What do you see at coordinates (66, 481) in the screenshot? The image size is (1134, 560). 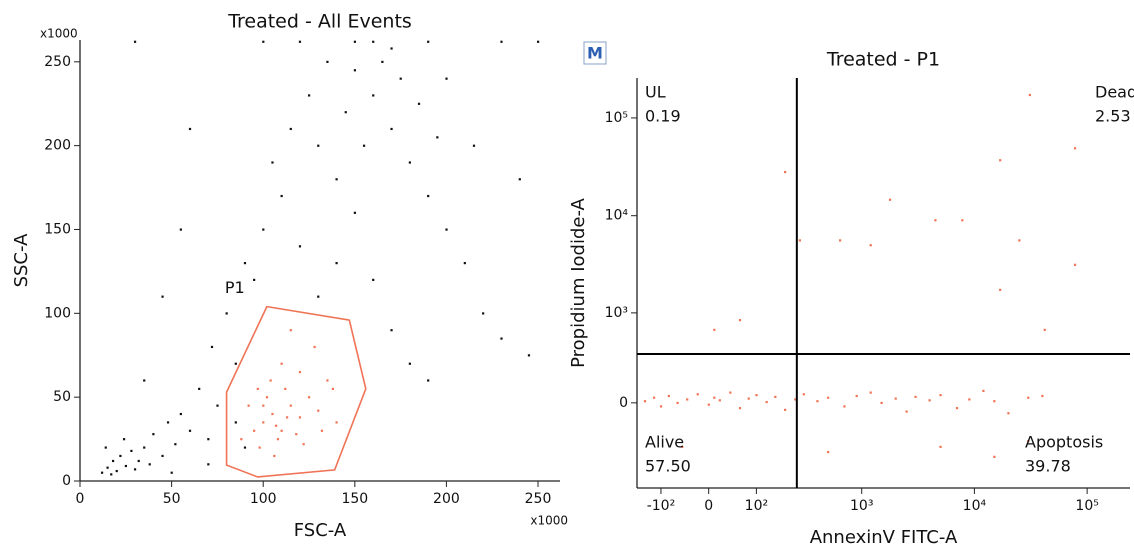 I see `y-tick-label: 0` at bounding box center [66, 481].